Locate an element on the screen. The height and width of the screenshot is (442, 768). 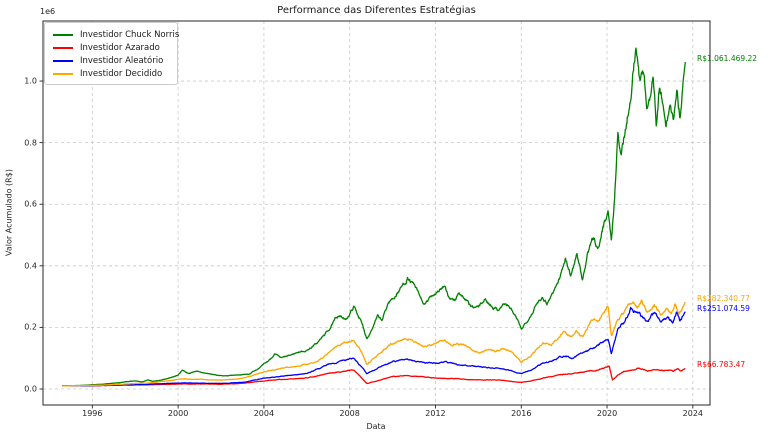
legend-line-swatch-blue is located at coordinates (63, 60).